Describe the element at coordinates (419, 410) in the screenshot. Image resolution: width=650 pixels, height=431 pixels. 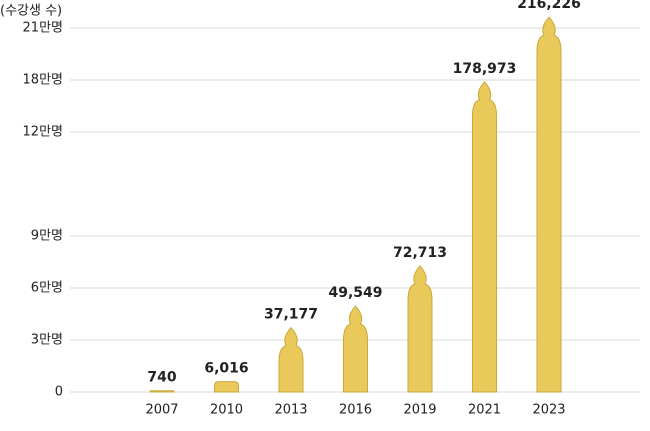
I see `x-tick-label: 2019` at that location.